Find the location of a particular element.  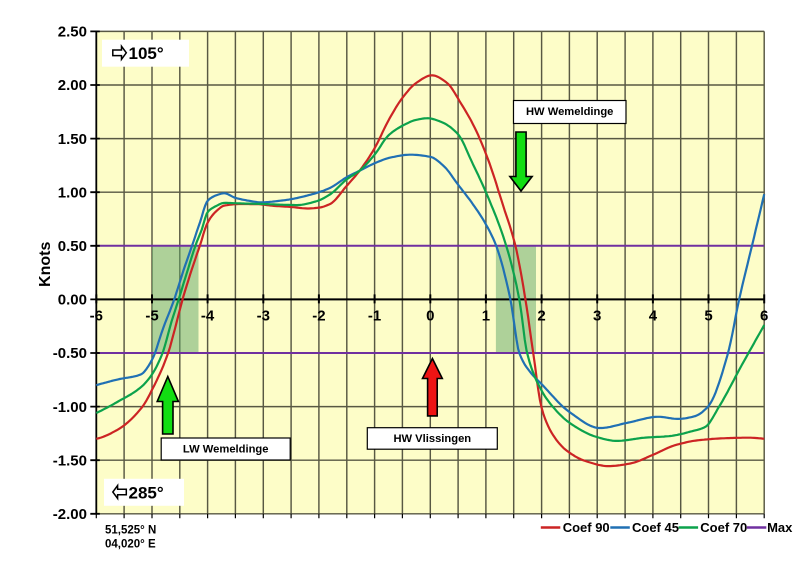

svg-text: HW Wemeldinge is located at coordinates (569, 112).